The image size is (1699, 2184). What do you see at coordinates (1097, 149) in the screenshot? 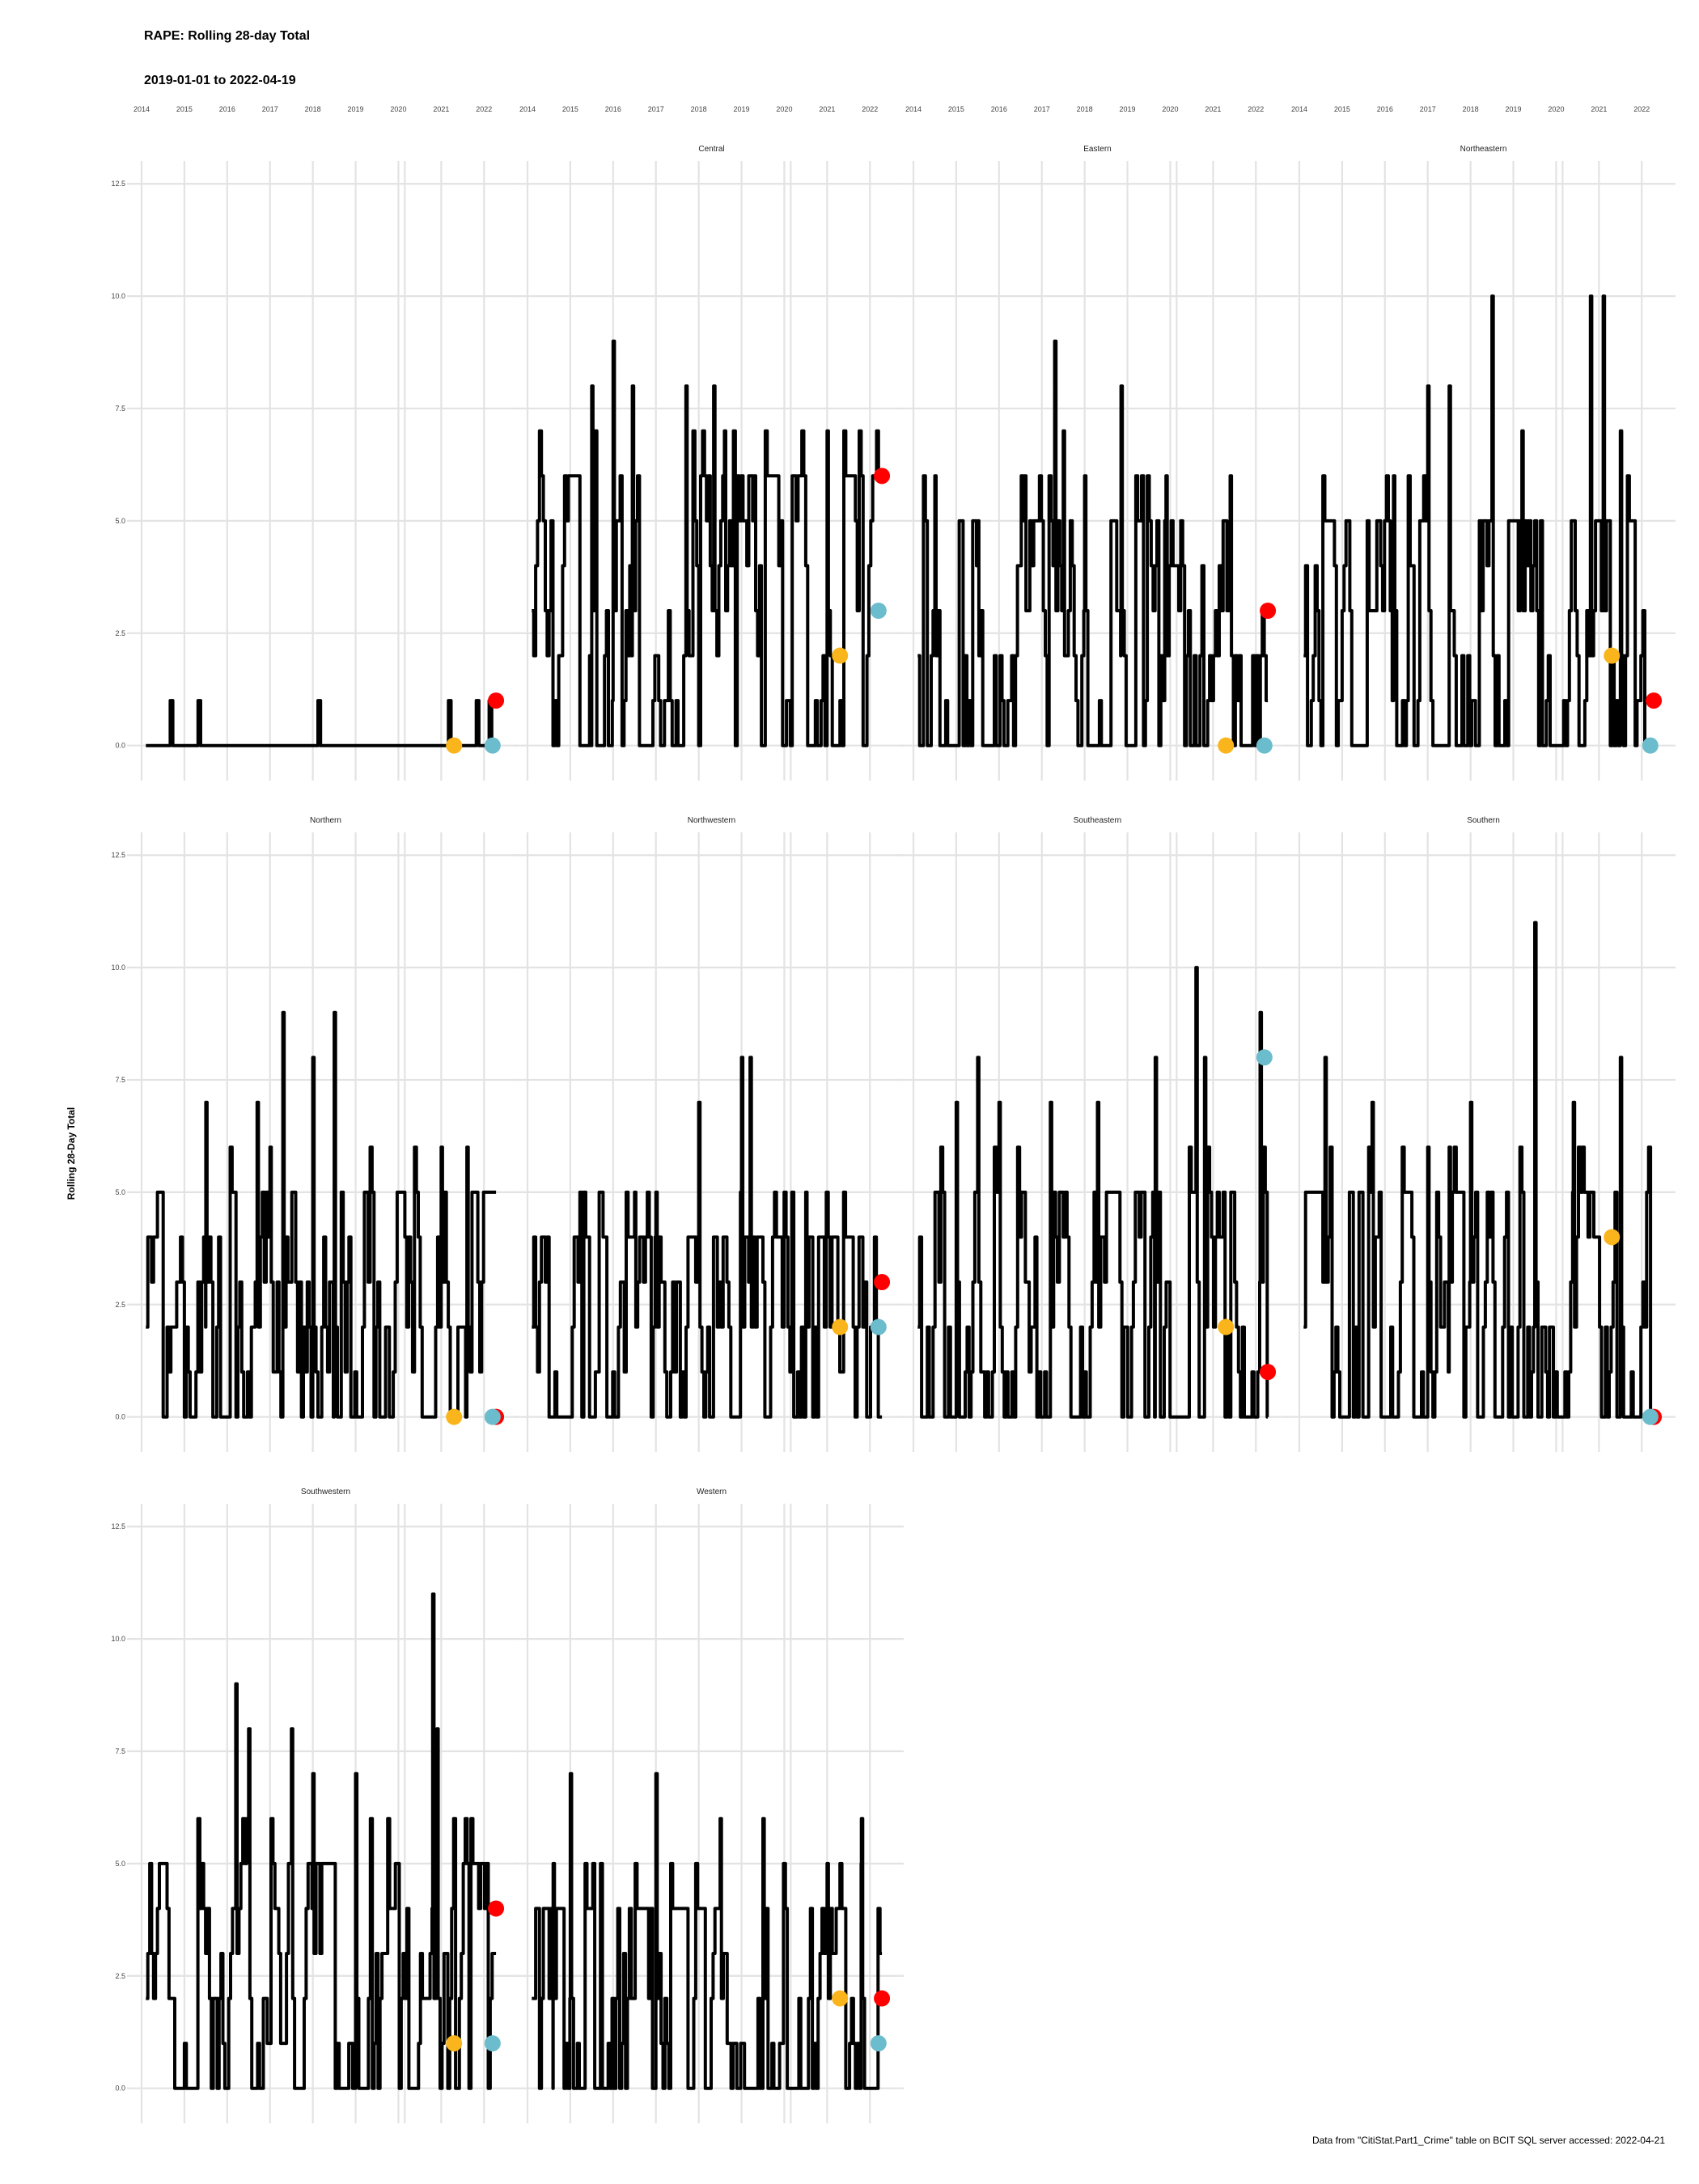
I see `facet-strip-label: Eastern` at bounding box center [1097, 149].